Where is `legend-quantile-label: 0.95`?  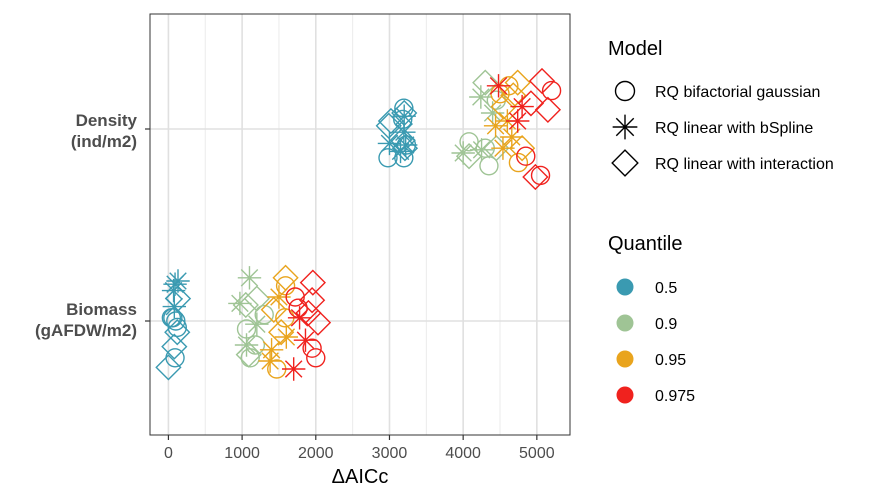 legend-quantile-label: 0.95 is located at coordinates (670, 360).